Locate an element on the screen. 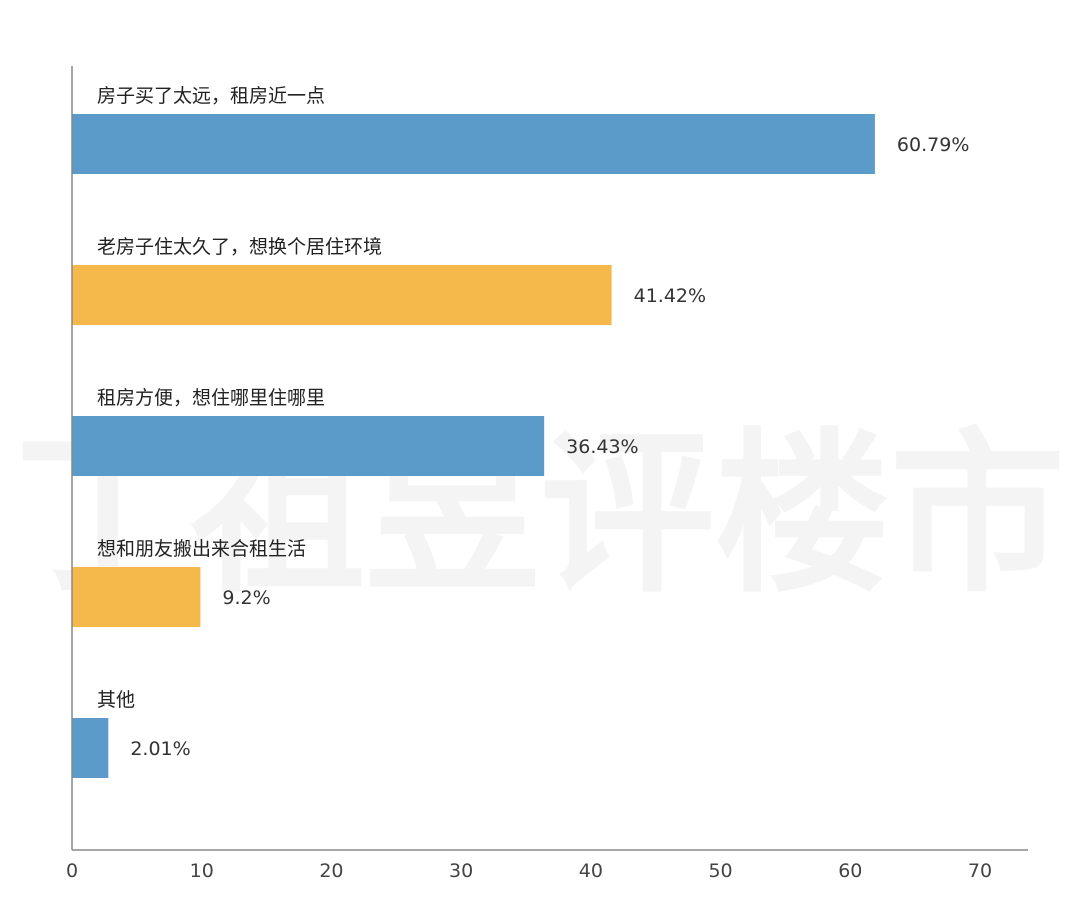  value-label: 60.79% is located at coordinates (933, 145).